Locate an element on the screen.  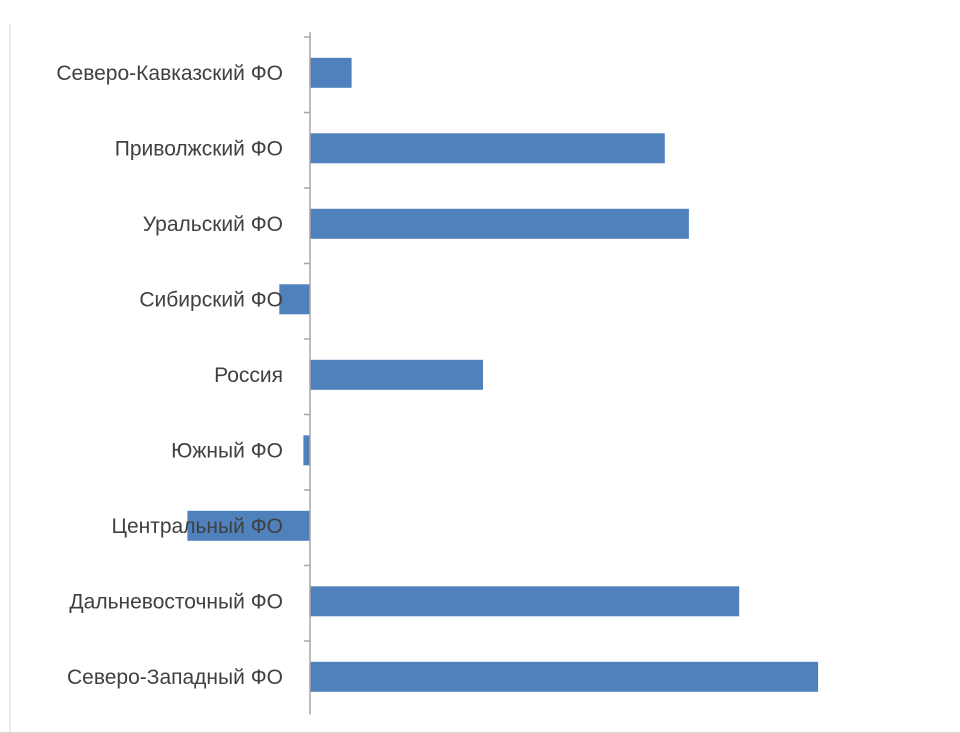
category-label-5: Россия is located at coordinates (248, 375).